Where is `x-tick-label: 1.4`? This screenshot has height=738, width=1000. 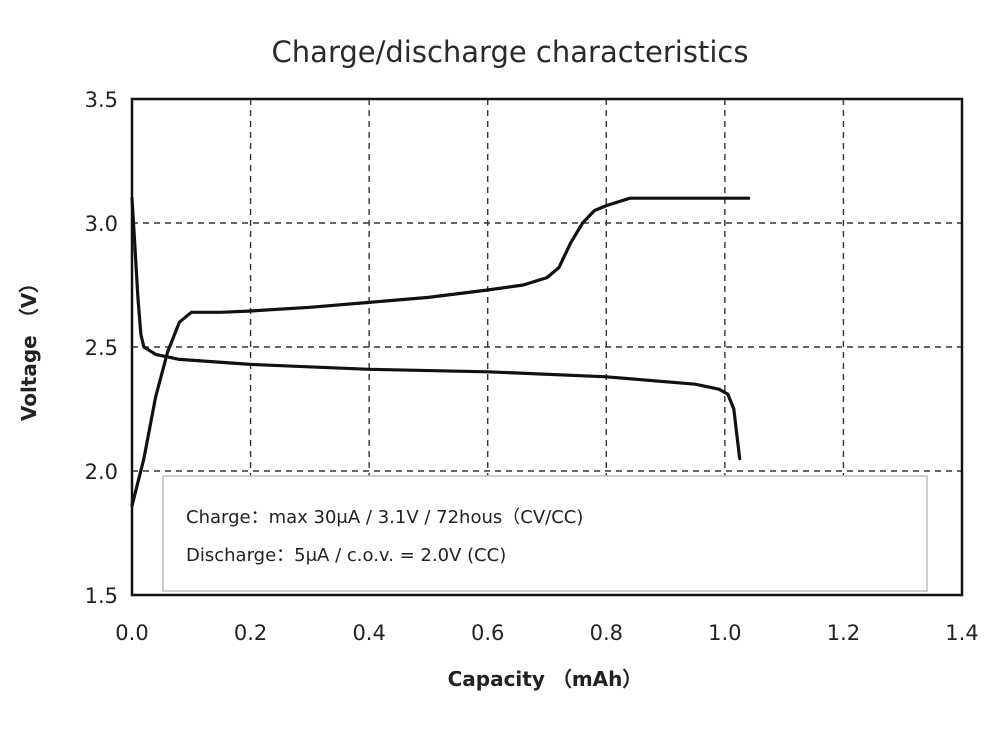
x-tick-label: 1.4 is located at coordinates (961, 633).